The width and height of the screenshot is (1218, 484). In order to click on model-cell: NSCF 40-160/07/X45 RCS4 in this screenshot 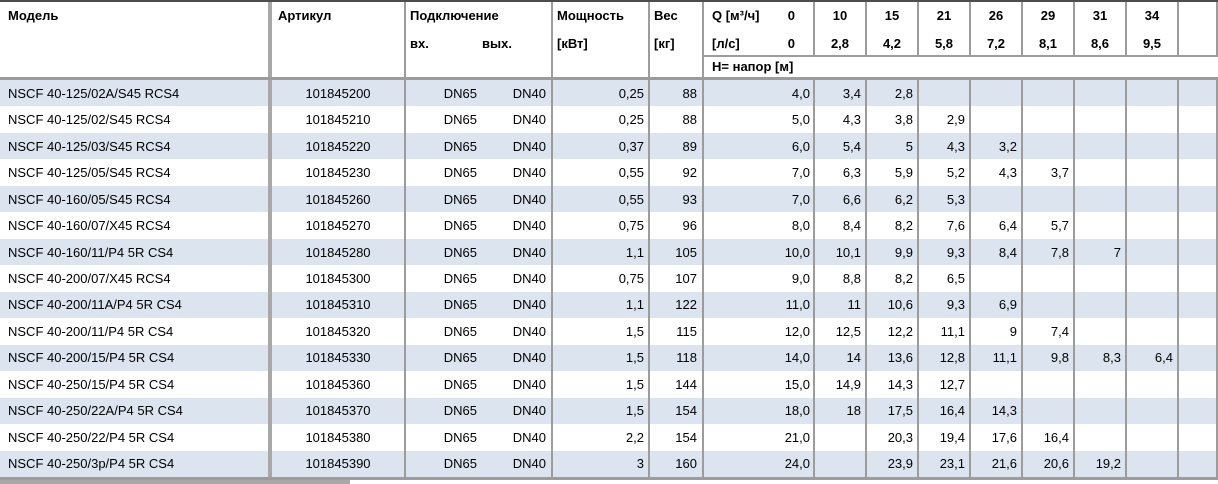, I will do `click(136, 225)`.